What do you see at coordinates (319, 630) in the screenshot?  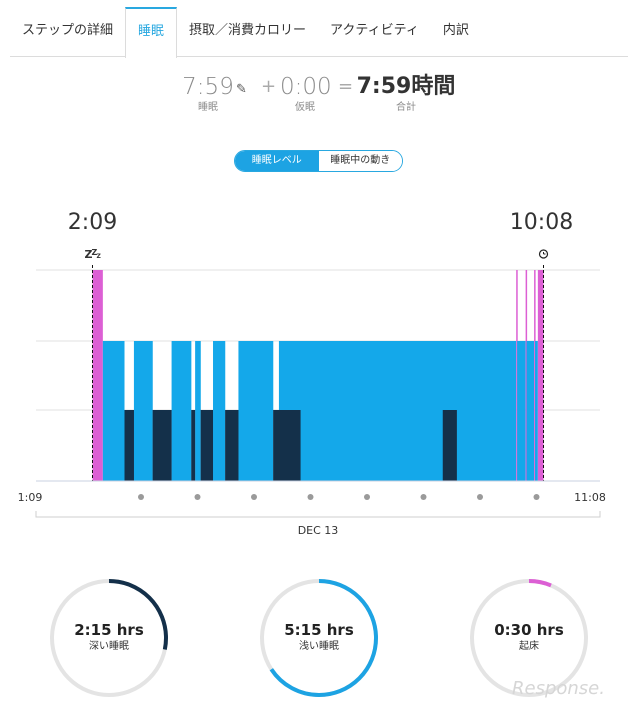 I see `light-sleep-value: 5:15 hrs` at bounding box center [319, 630].